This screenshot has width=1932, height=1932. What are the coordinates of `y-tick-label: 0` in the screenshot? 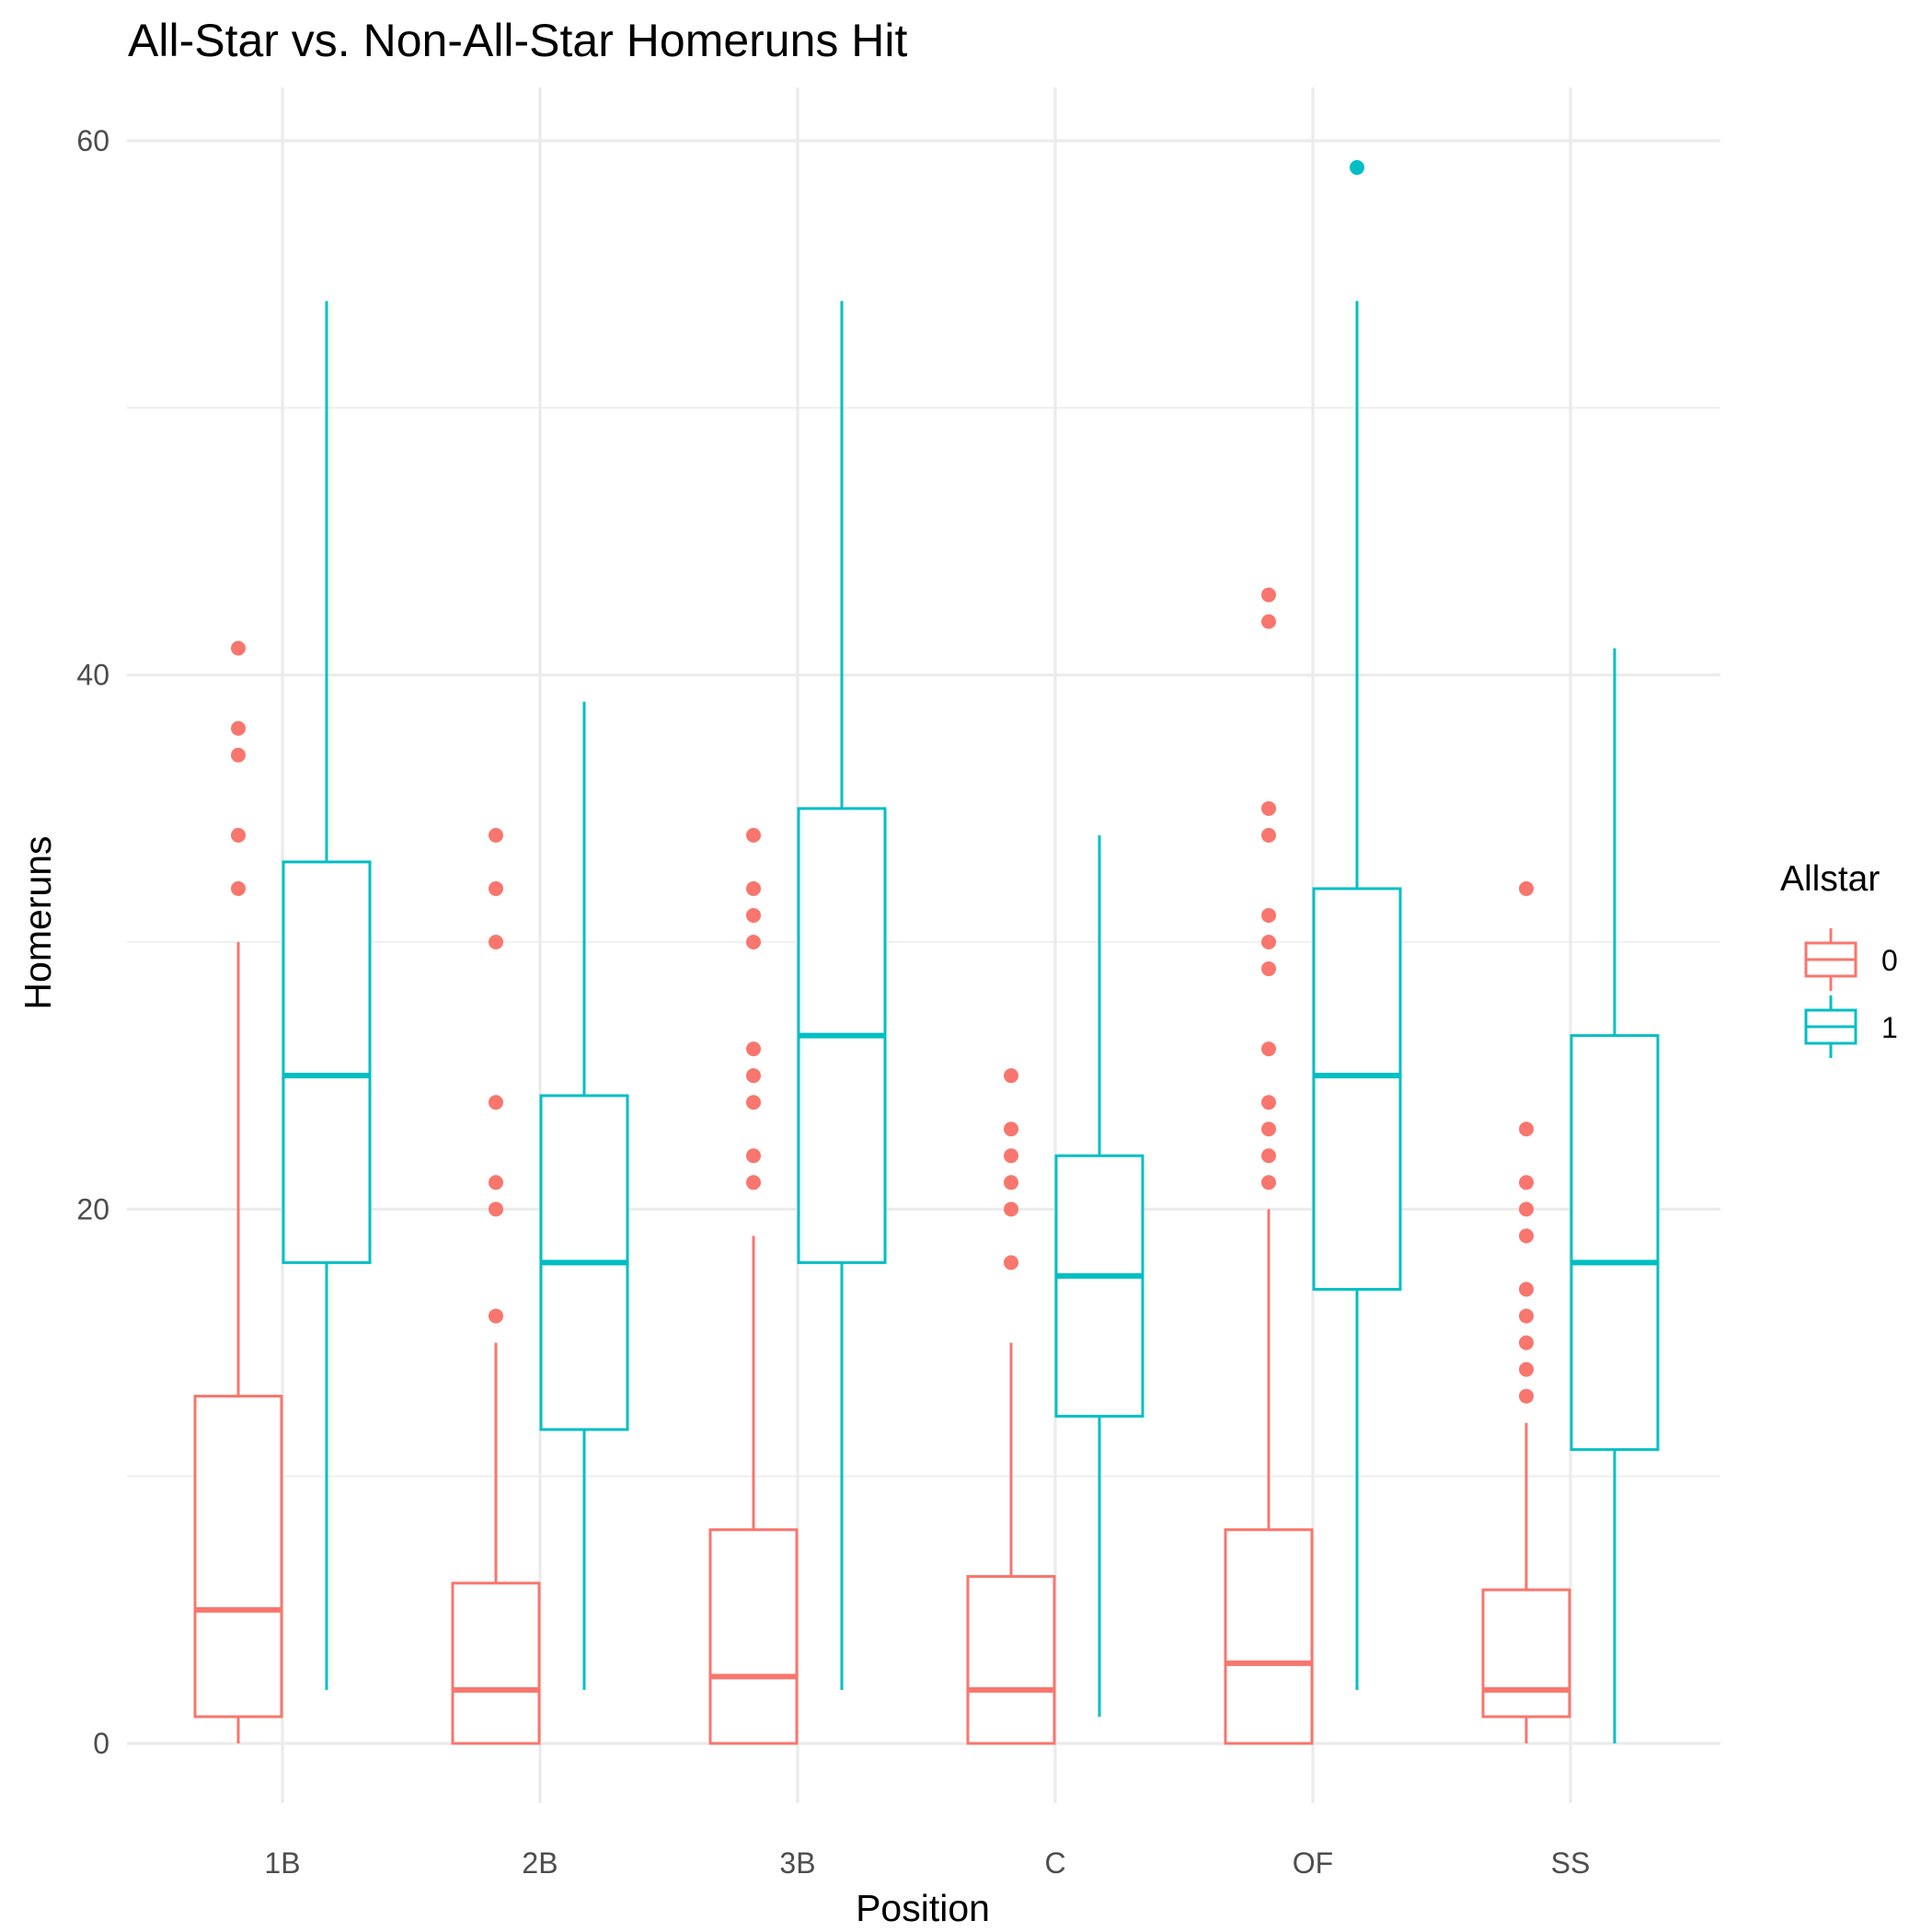 It's located at (101, 1743).